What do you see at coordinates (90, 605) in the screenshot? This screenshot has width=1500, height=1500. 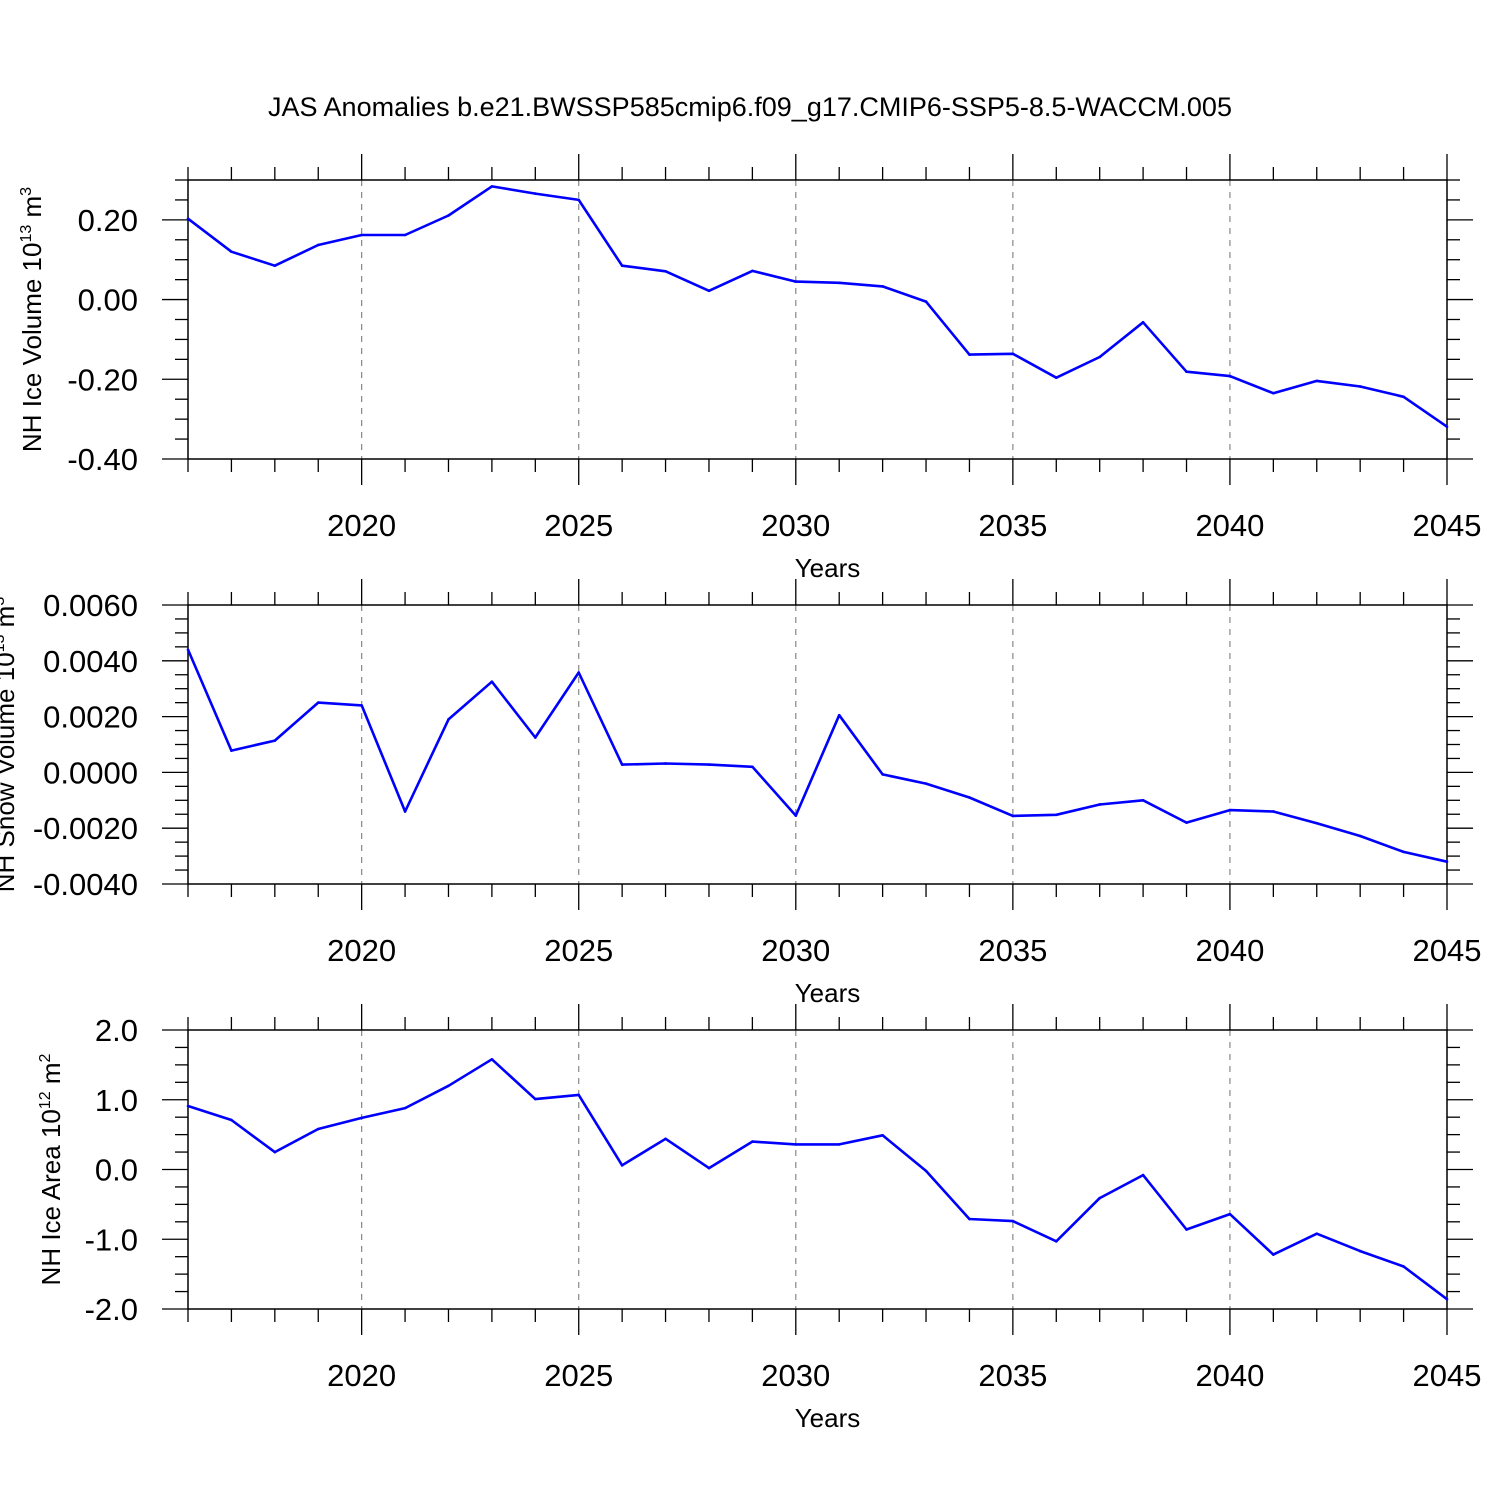 I see `y-tick-label: 0.0060` at bounding box center [90, 605].